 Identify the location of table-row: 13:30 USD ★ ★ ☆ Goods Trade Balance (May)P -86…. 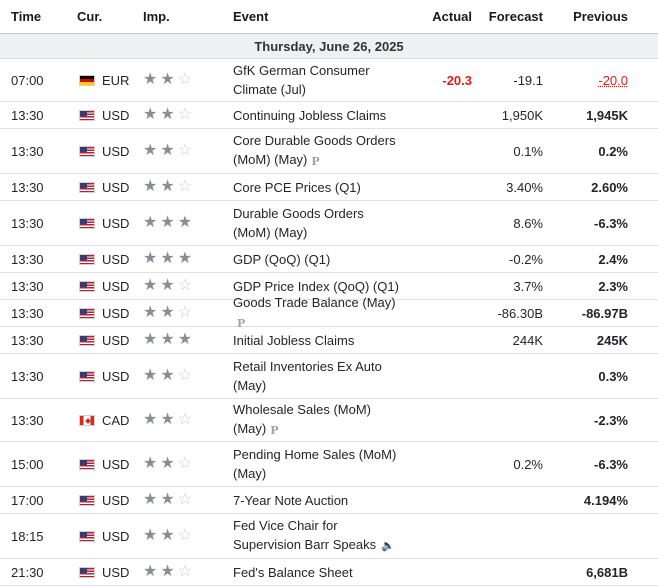
(329, 312).